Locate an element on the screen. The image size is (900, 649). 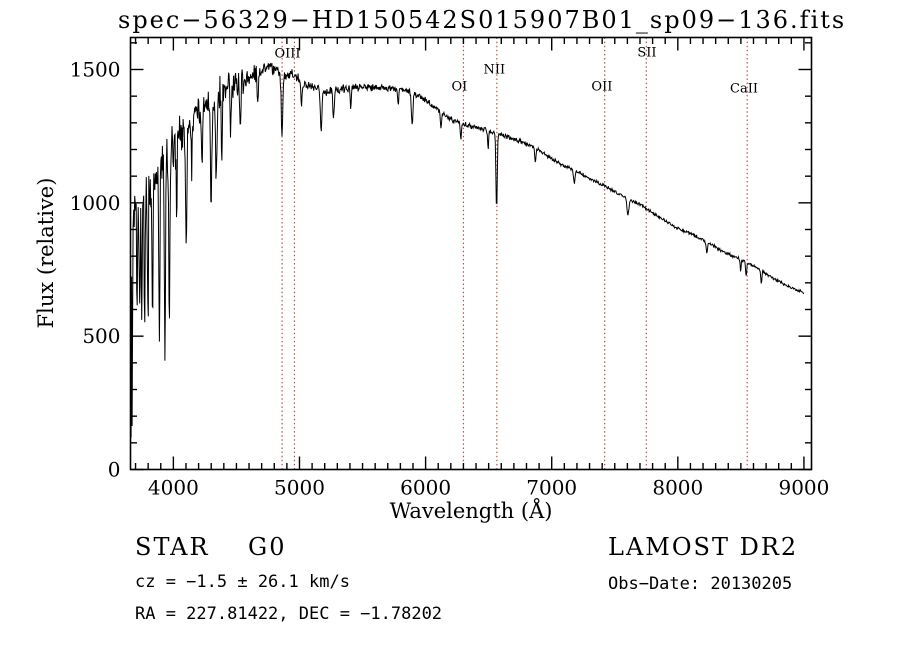
x-tick-label: 9000 is located at coordinates (803, 488).